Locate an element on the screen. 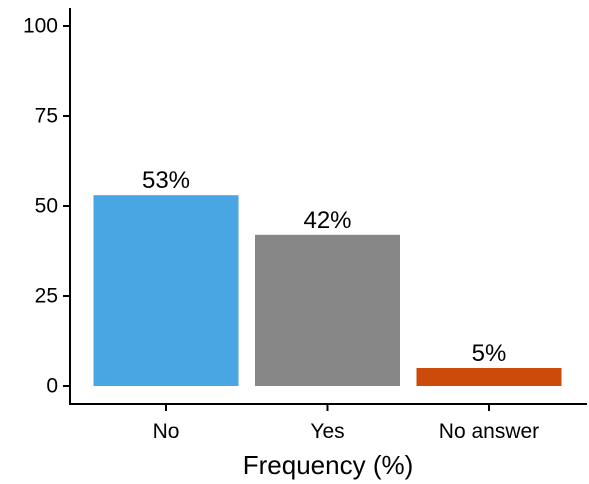 The width and height of the screenshot is (589, 484). data-label: 5% is located at coordinates (489, 353).